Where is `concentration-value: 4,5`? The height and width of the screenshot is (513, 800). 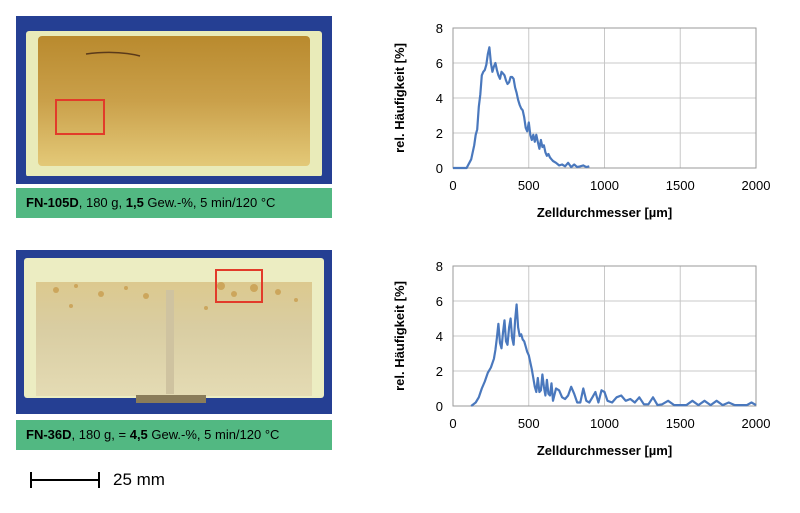
concentration-value: 4,5 is located at coordinates (138, 434).